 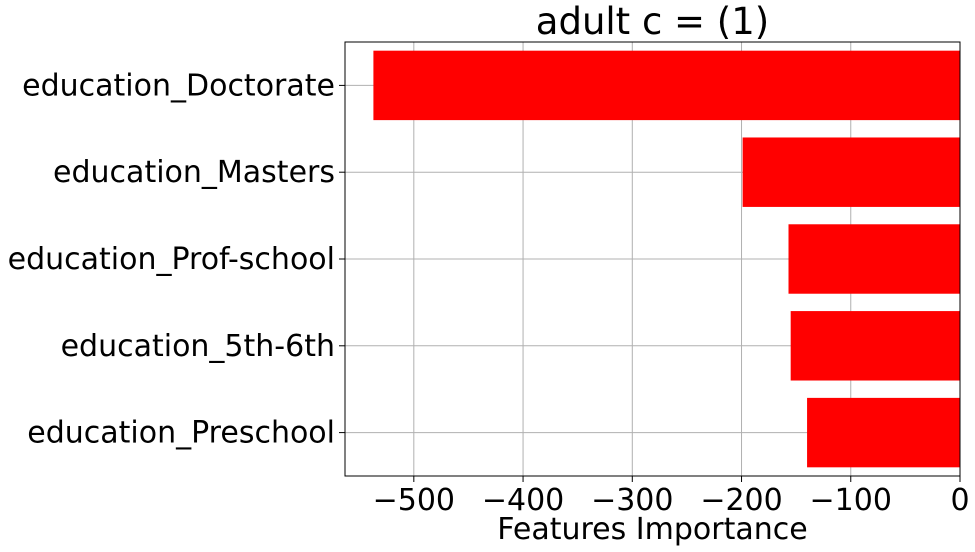 What do you see at coordinates (874, 259) in the screenshot?
I see `bar-education-prof-school` at bounding box center [874, 259].